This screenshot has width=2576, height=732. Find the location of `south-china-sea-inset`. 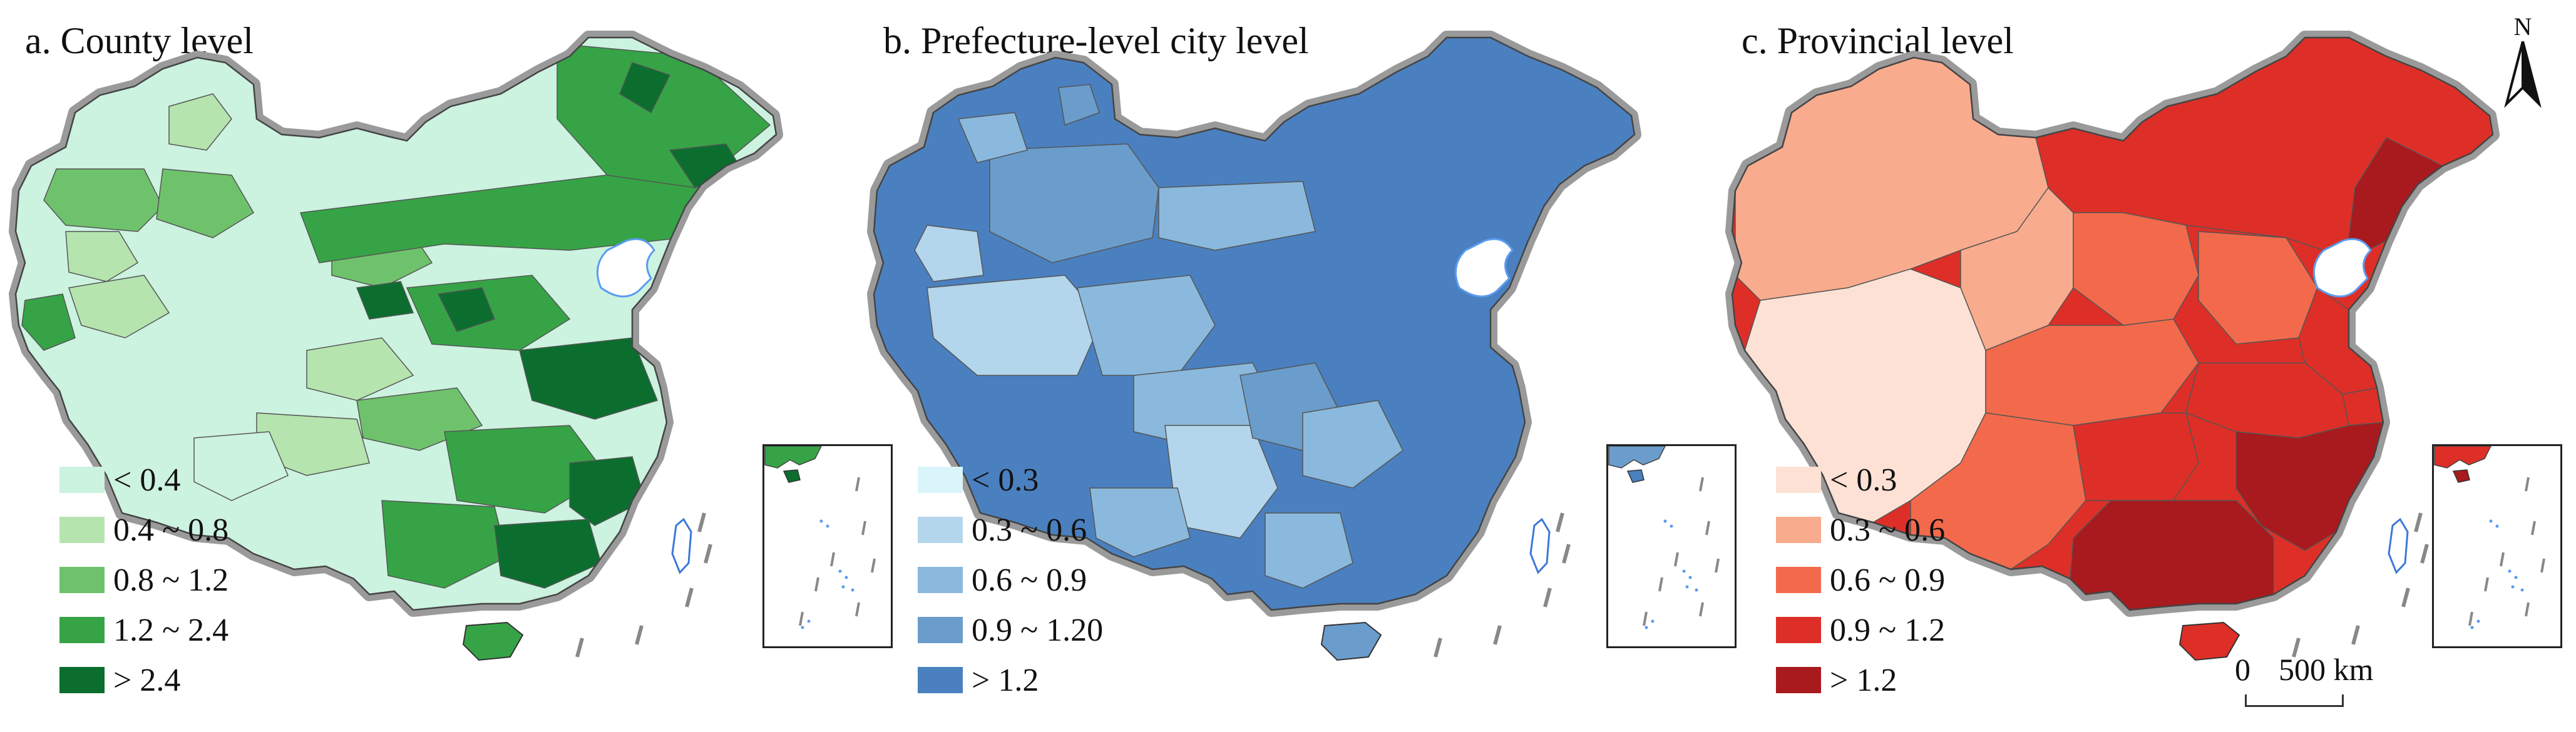

south-china-sea-inset is located at coordinates (2497, 546).